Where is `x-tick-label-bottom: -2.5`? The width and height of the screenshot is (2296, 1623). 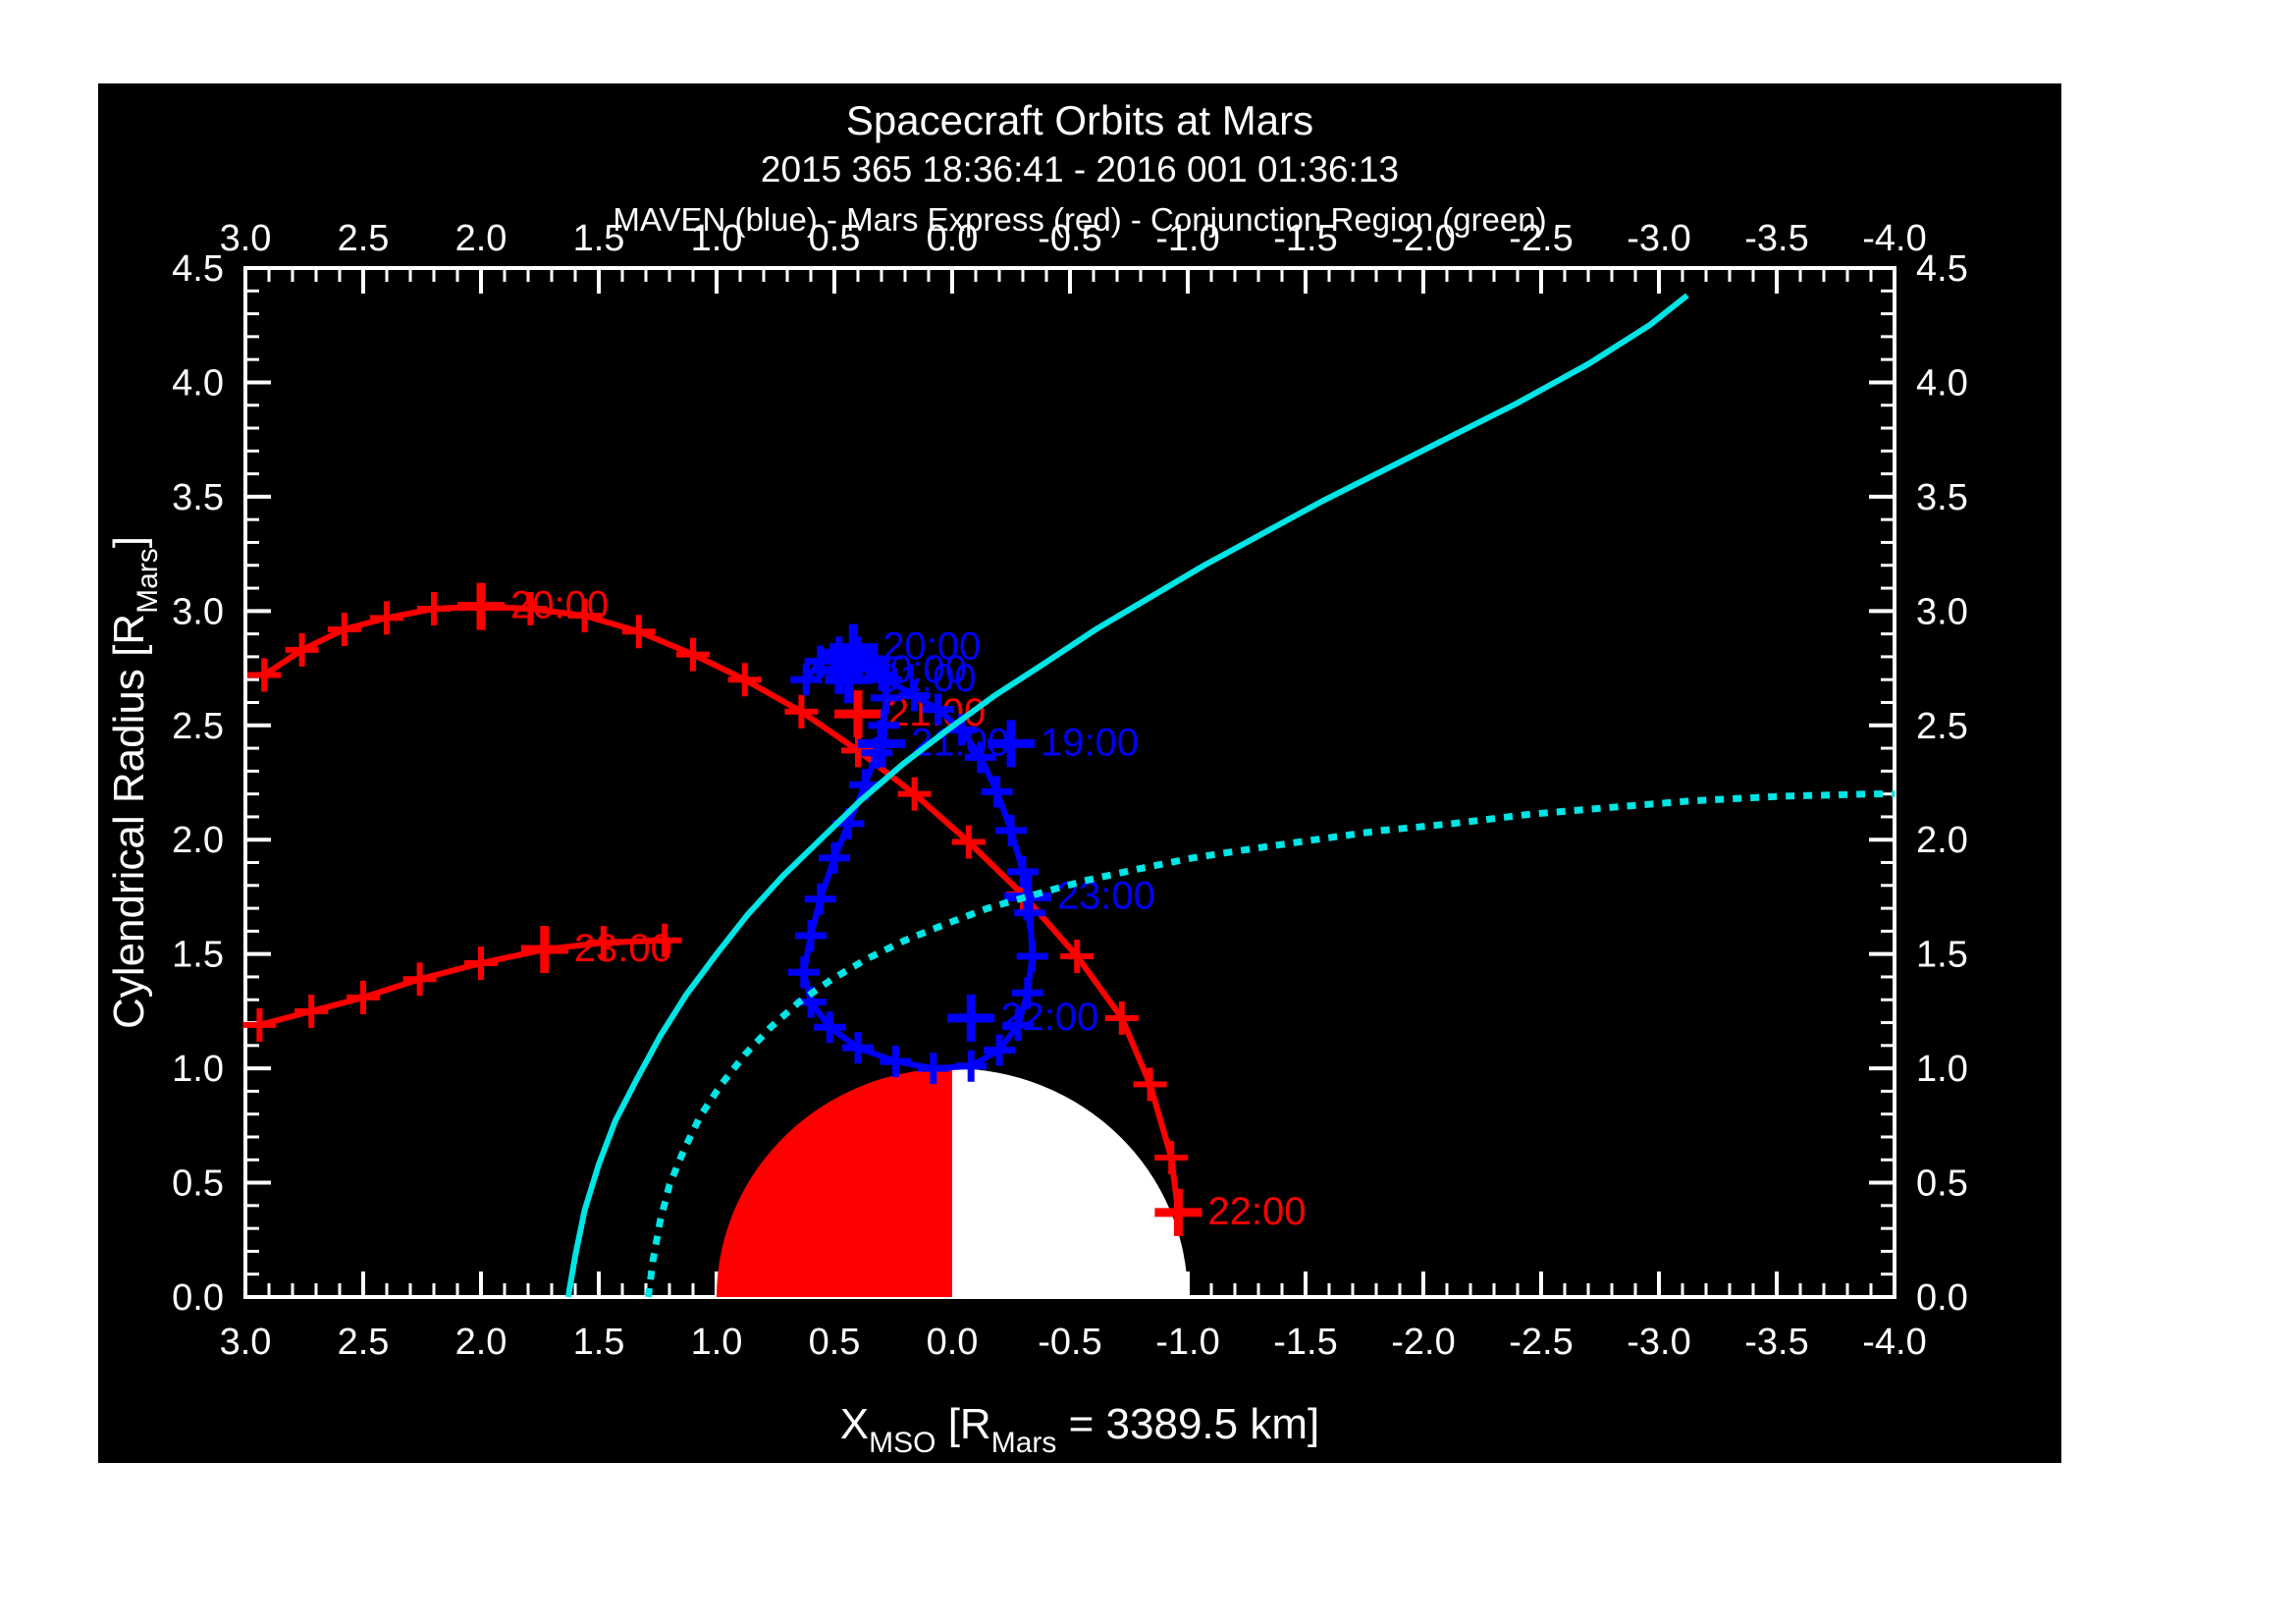 x-tick-label-bottom: -2.5 is located at coordinates (1541, 1342).